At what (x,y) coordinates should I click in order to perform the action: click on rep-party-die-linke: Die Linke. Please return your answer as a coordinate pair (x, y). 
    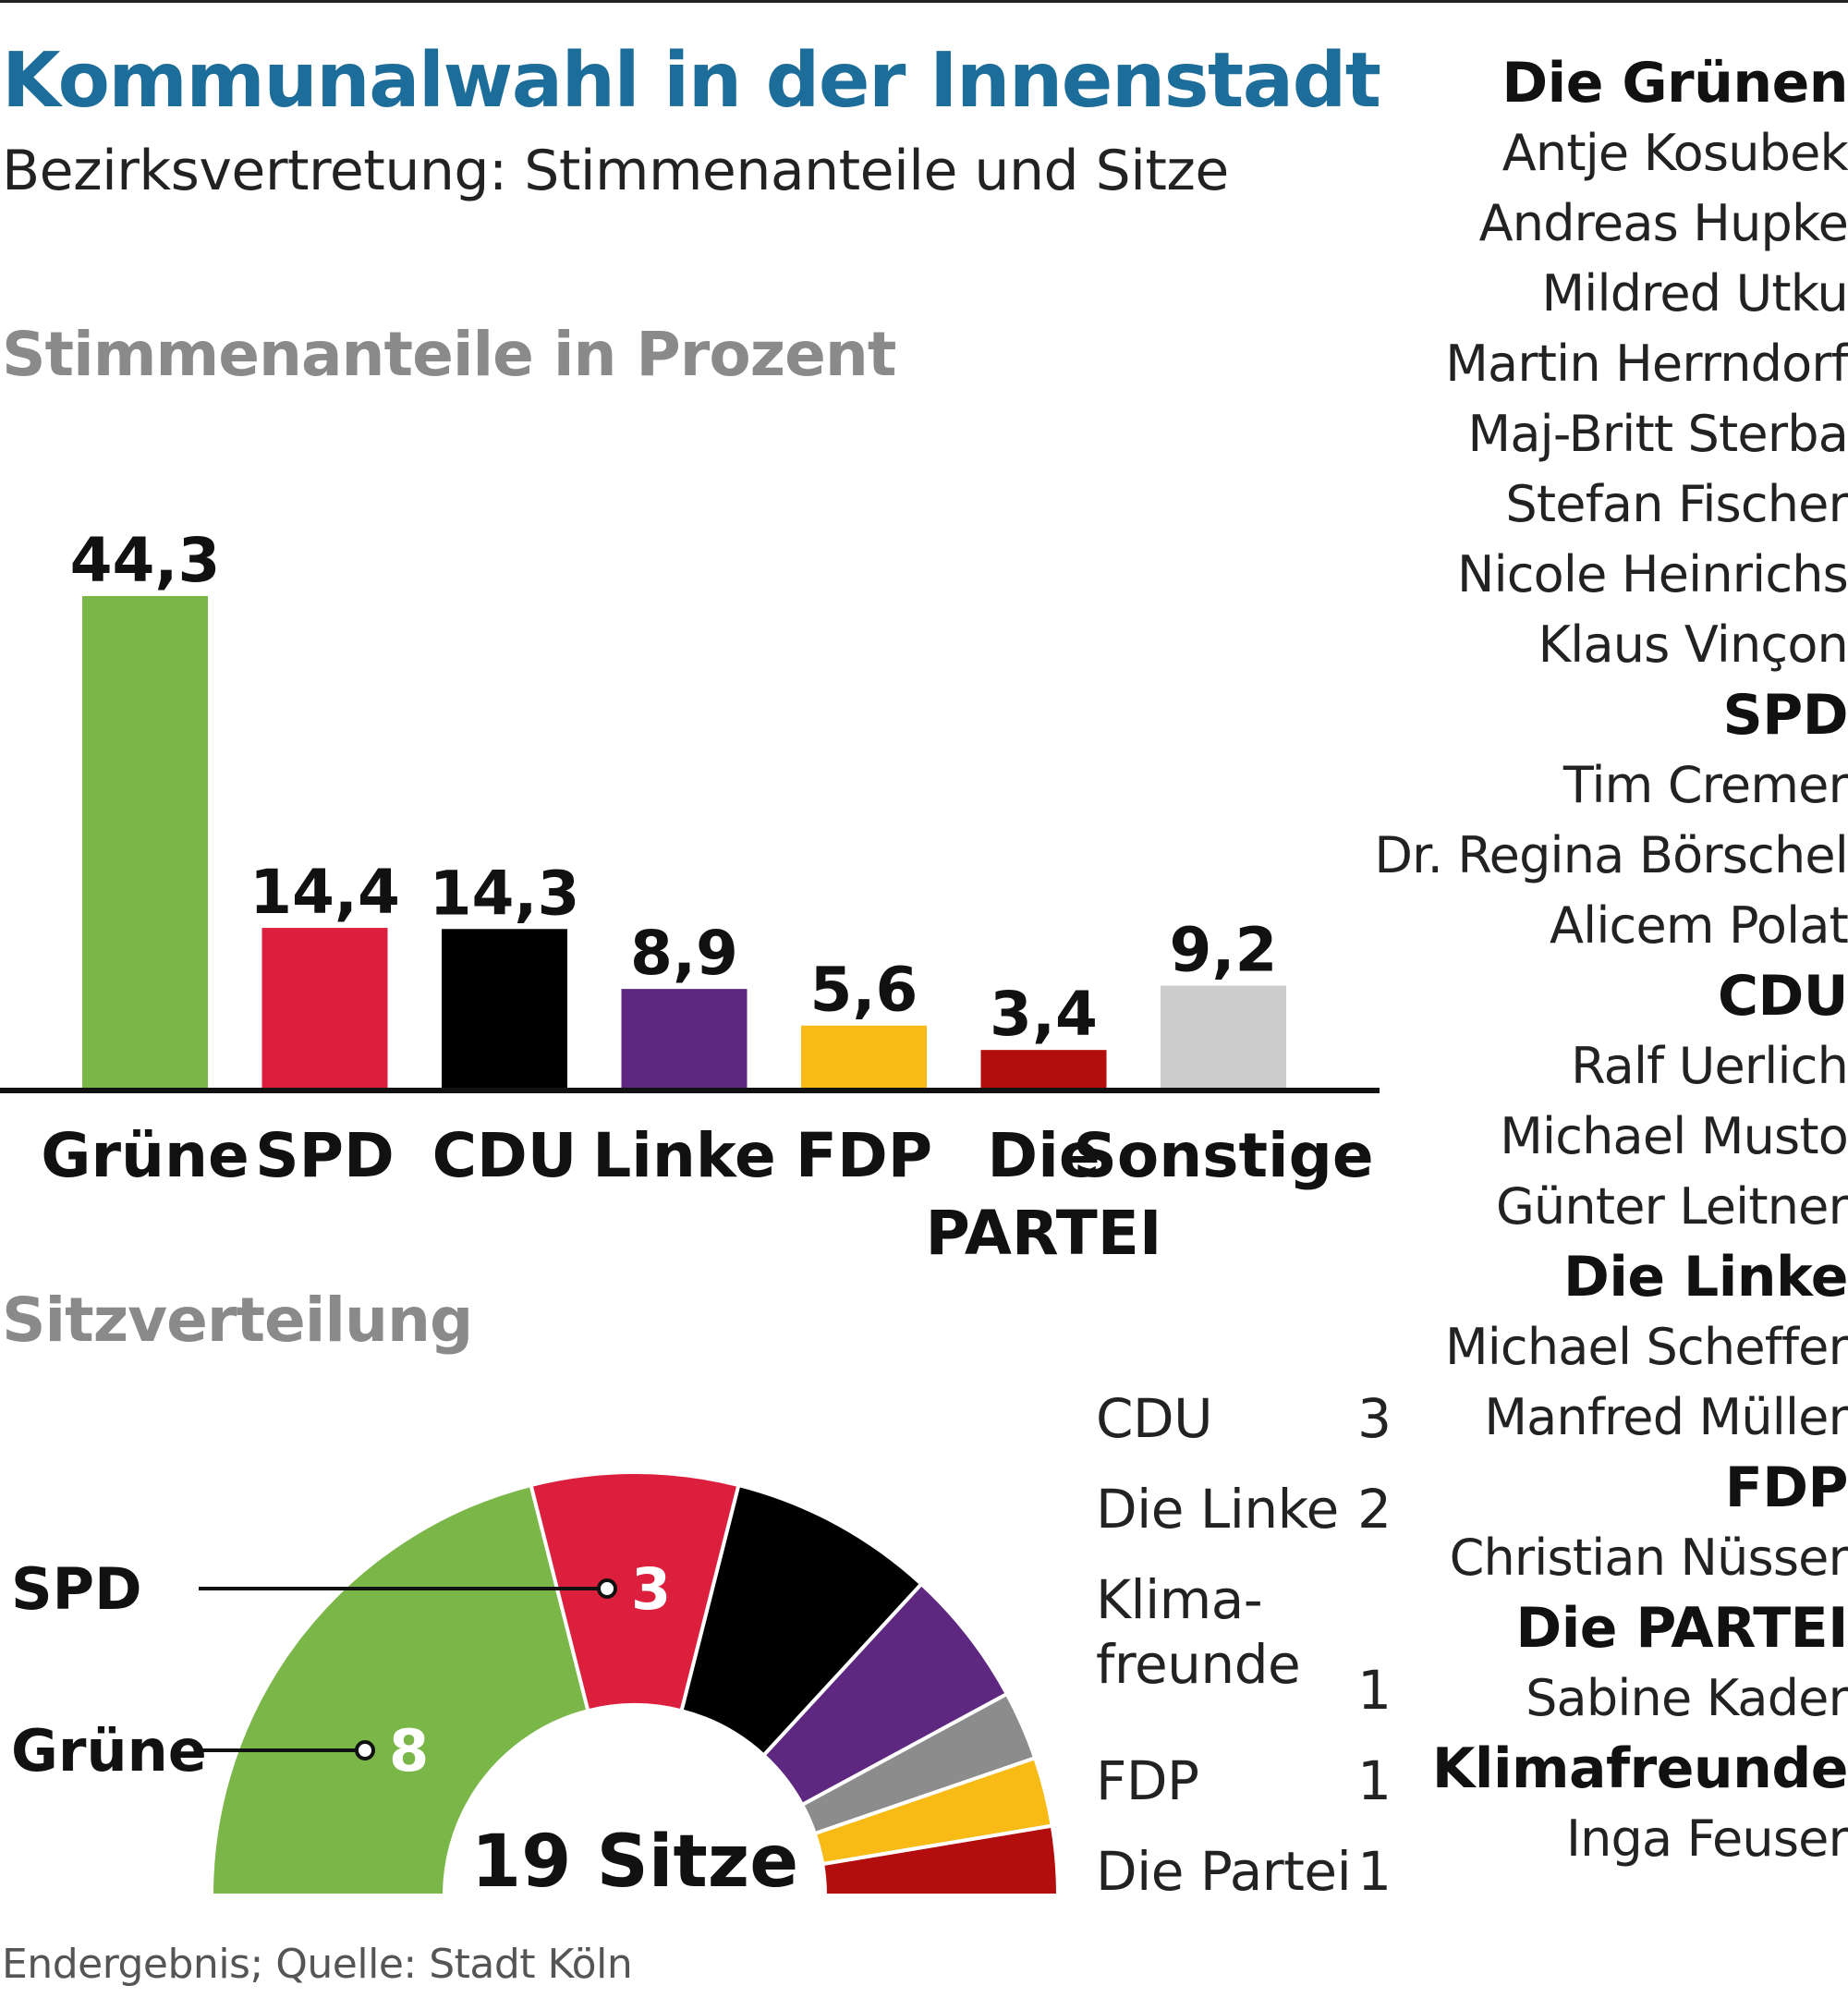
    Looking at the image, I should click on (1706, 1277).